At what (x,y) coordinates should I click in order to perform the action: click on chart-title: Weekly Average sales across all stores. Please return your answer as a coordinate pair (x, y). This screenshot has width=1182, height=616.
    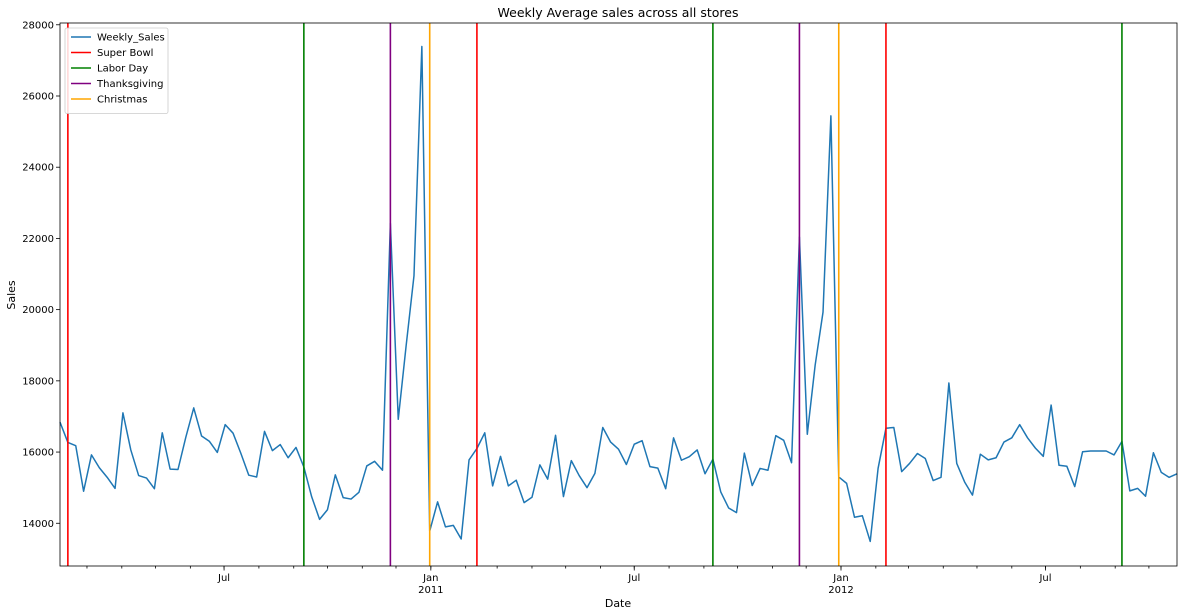
    Looking at the image, I should click on (618, 12).